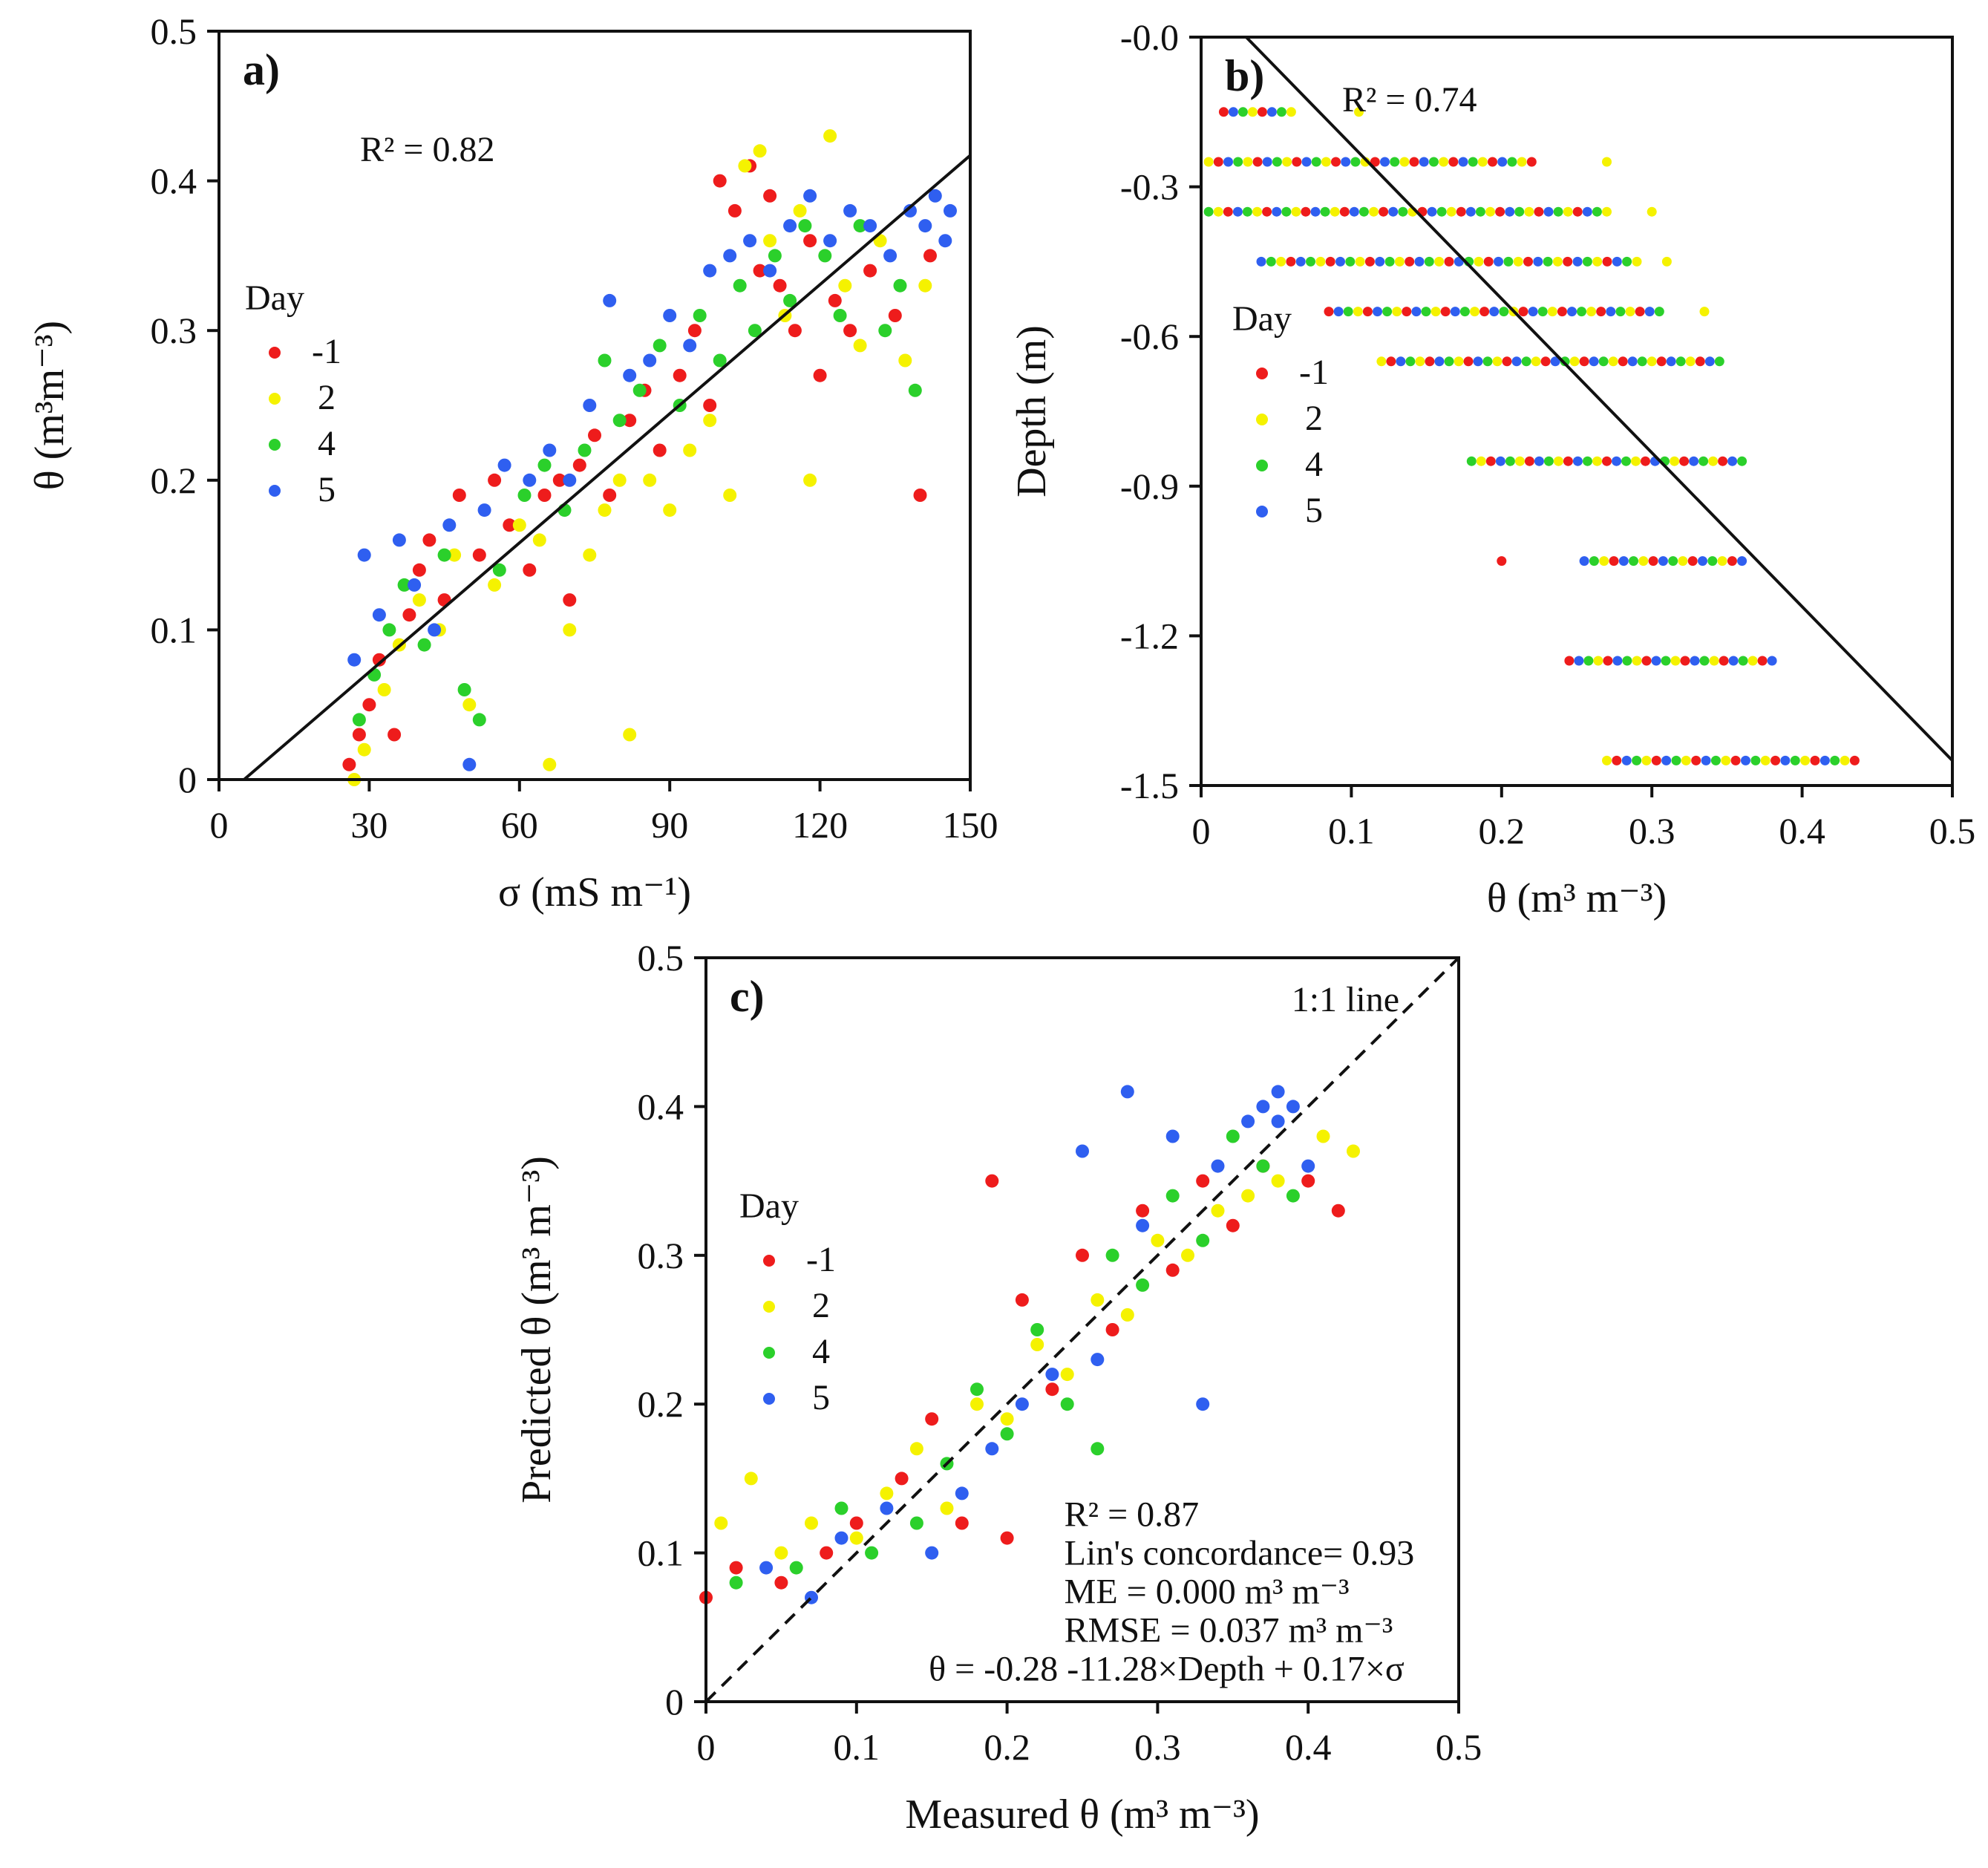 The height and width of the screenshot is (1868, 1988). I want to click on y-tick-label-a-0: 0, so click(187, 779).